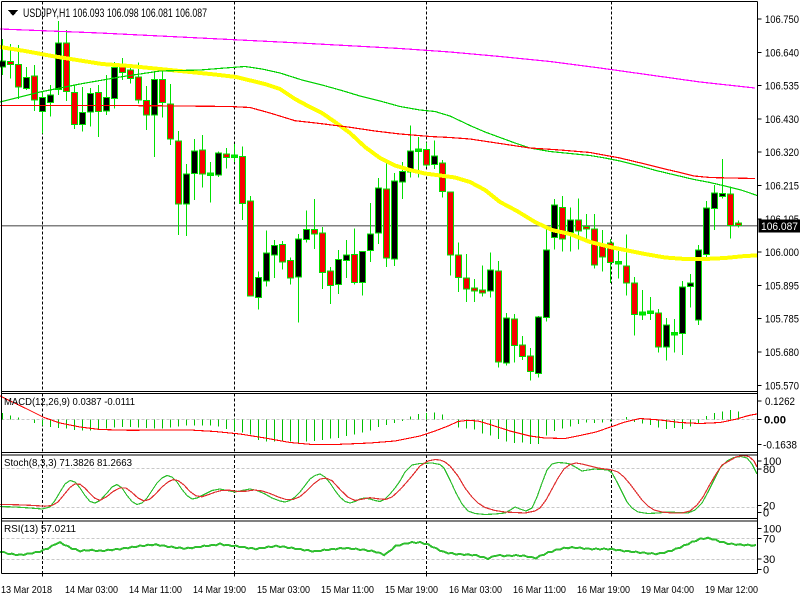 Image resolution: width=800 pixels, height=600 pixels. I want to click on svg-text: 106.430, so click(782, 120).